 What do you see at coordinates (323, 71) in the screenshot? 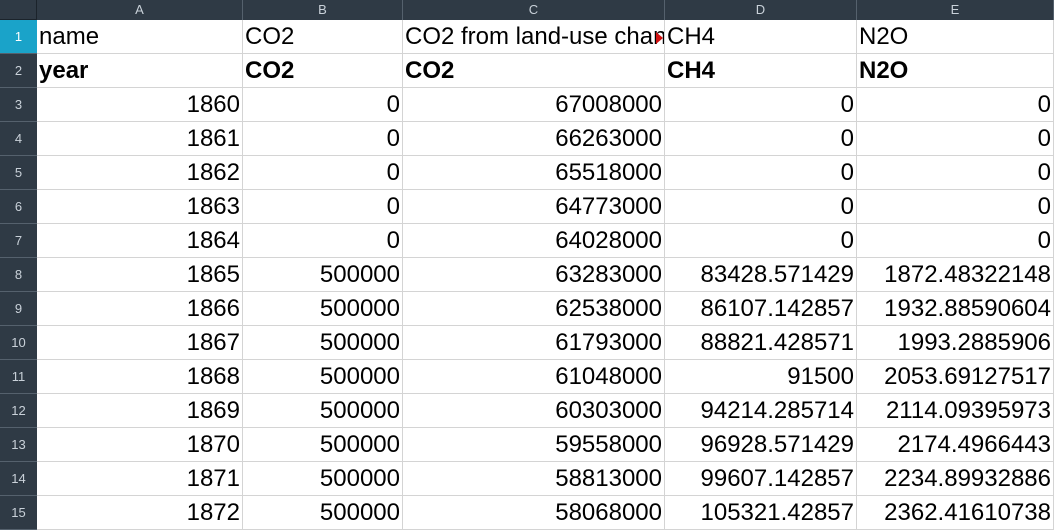
I see `cell-b2: CO2` at bounding box center [323, 71].